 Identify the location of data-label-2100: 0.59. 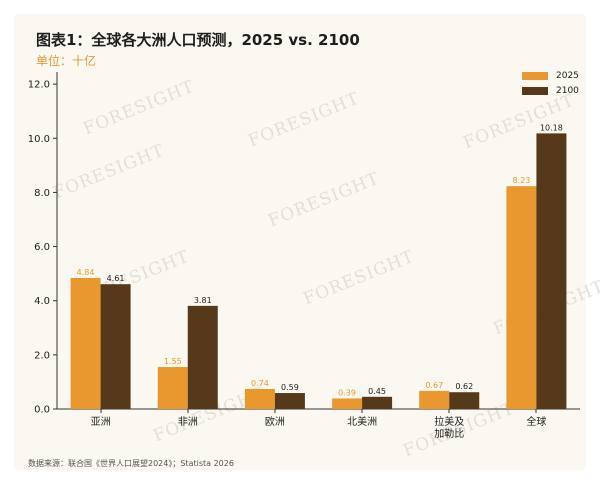
(290, 387).